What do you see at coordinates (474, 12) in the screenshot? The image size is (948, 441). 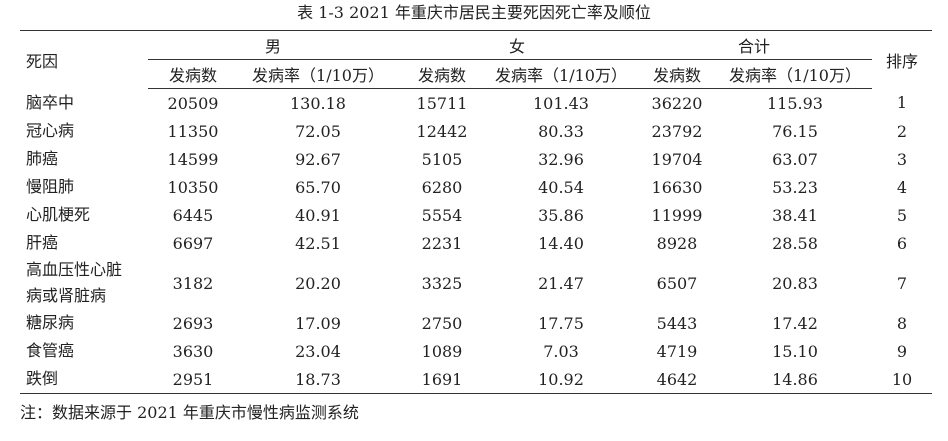 I see `table-title: 表 1-3 2021 年重庆市居民主要死因死亡率及顺位` at bounding box center [474, 12].